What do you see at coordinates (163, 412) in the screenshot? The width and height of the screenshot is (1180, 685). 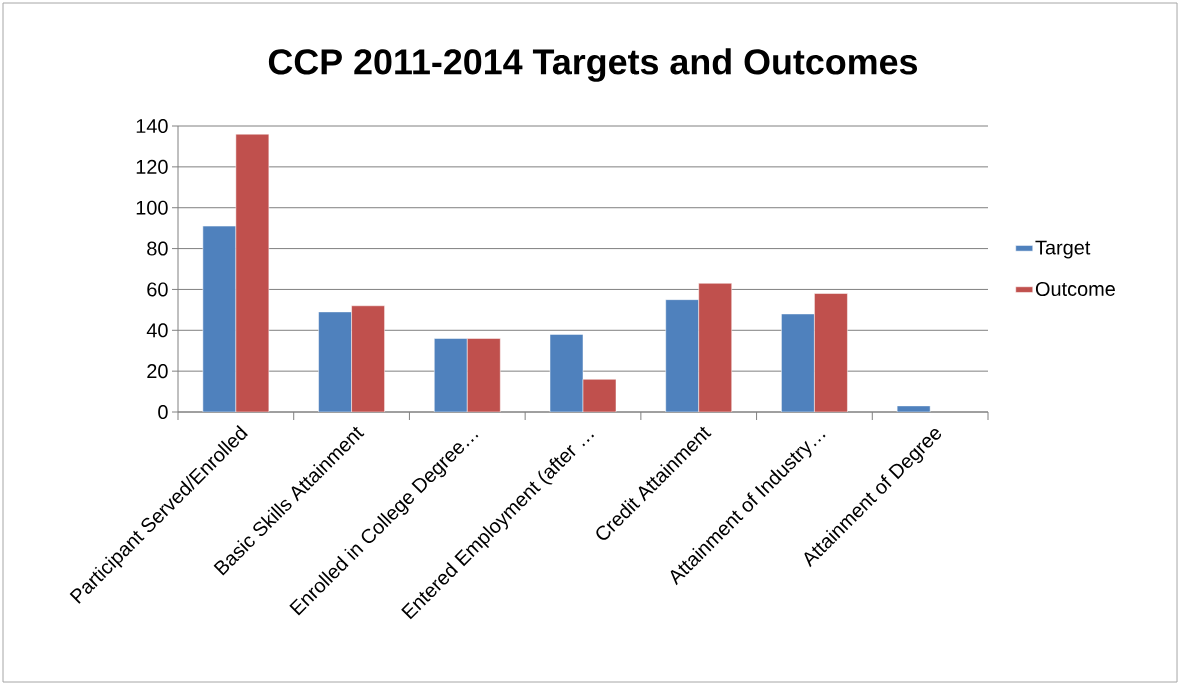 I see `y-tick-label: 0` at bounding box center [163, 412].